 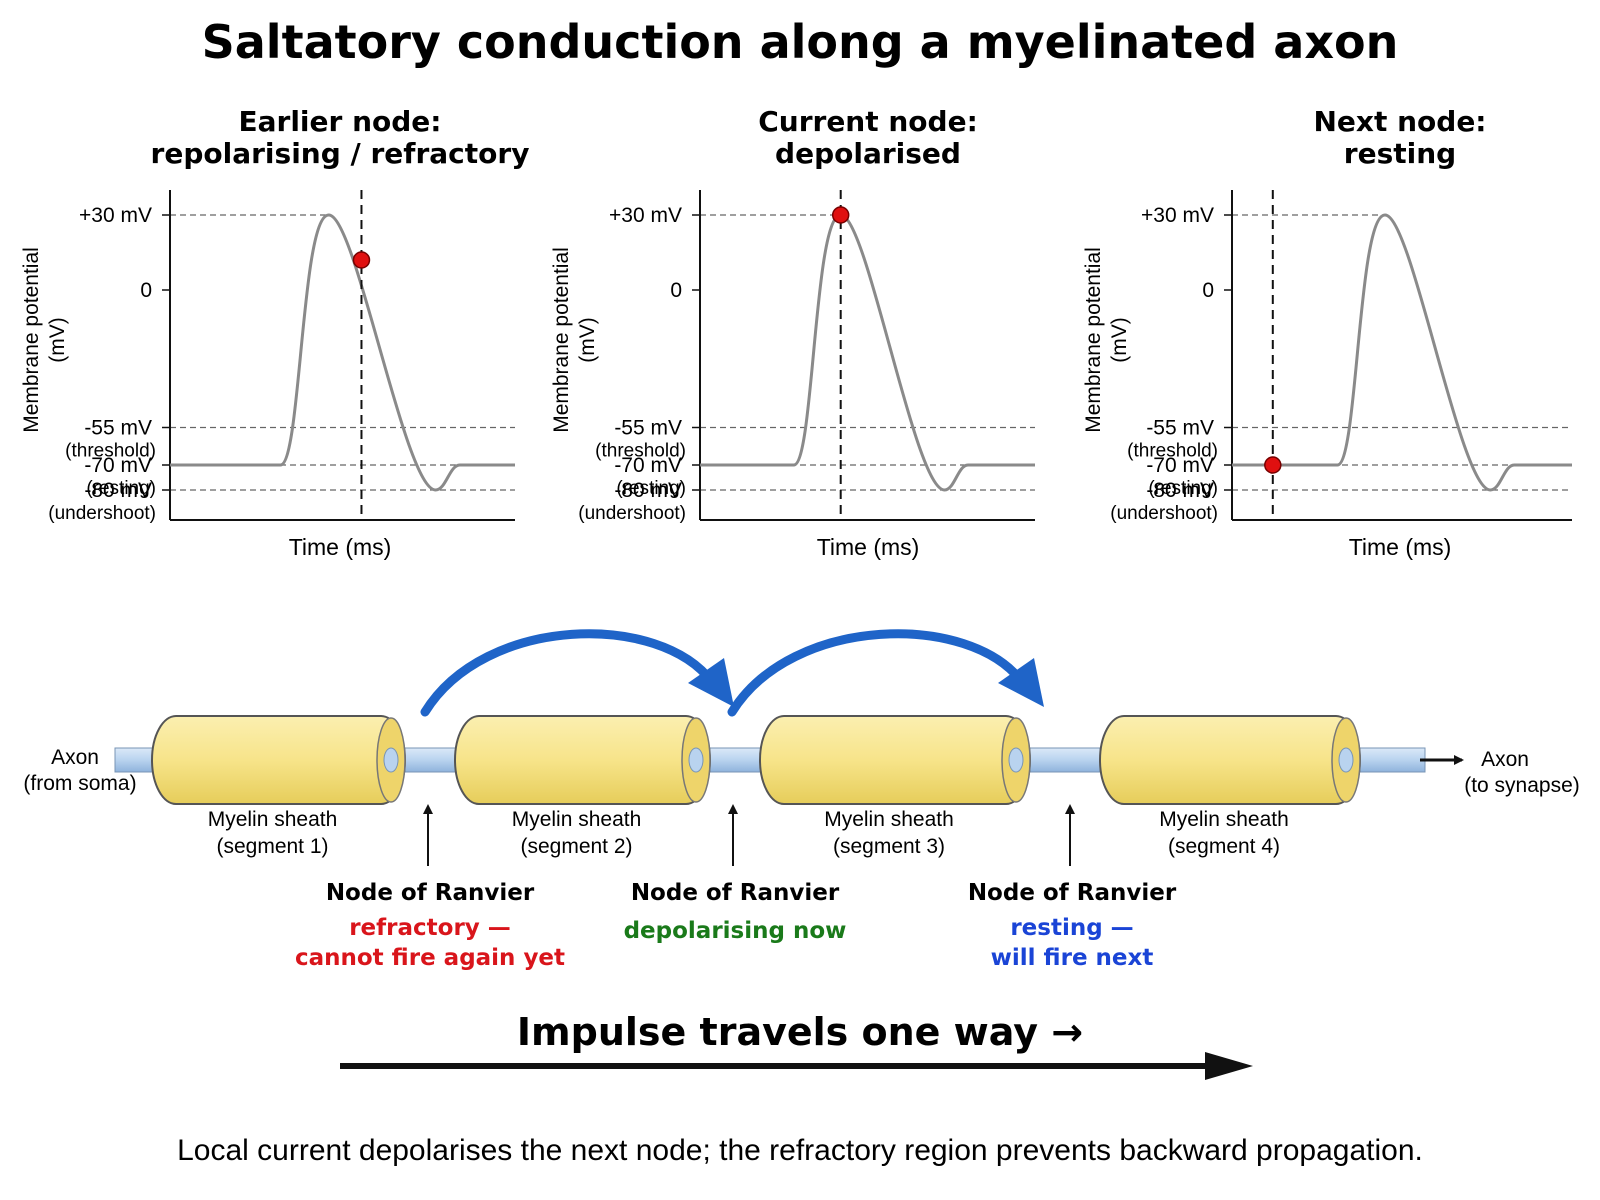 I want to click on myelin-sheath-1: Myelin sheath (segment 1), so click(x=278, y=786).